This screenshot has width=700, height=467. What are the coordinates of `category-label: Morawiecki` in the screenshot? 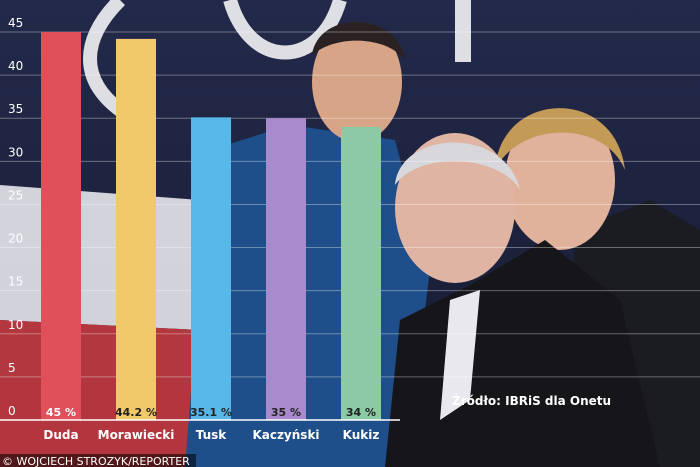 It's located at (136, 435).